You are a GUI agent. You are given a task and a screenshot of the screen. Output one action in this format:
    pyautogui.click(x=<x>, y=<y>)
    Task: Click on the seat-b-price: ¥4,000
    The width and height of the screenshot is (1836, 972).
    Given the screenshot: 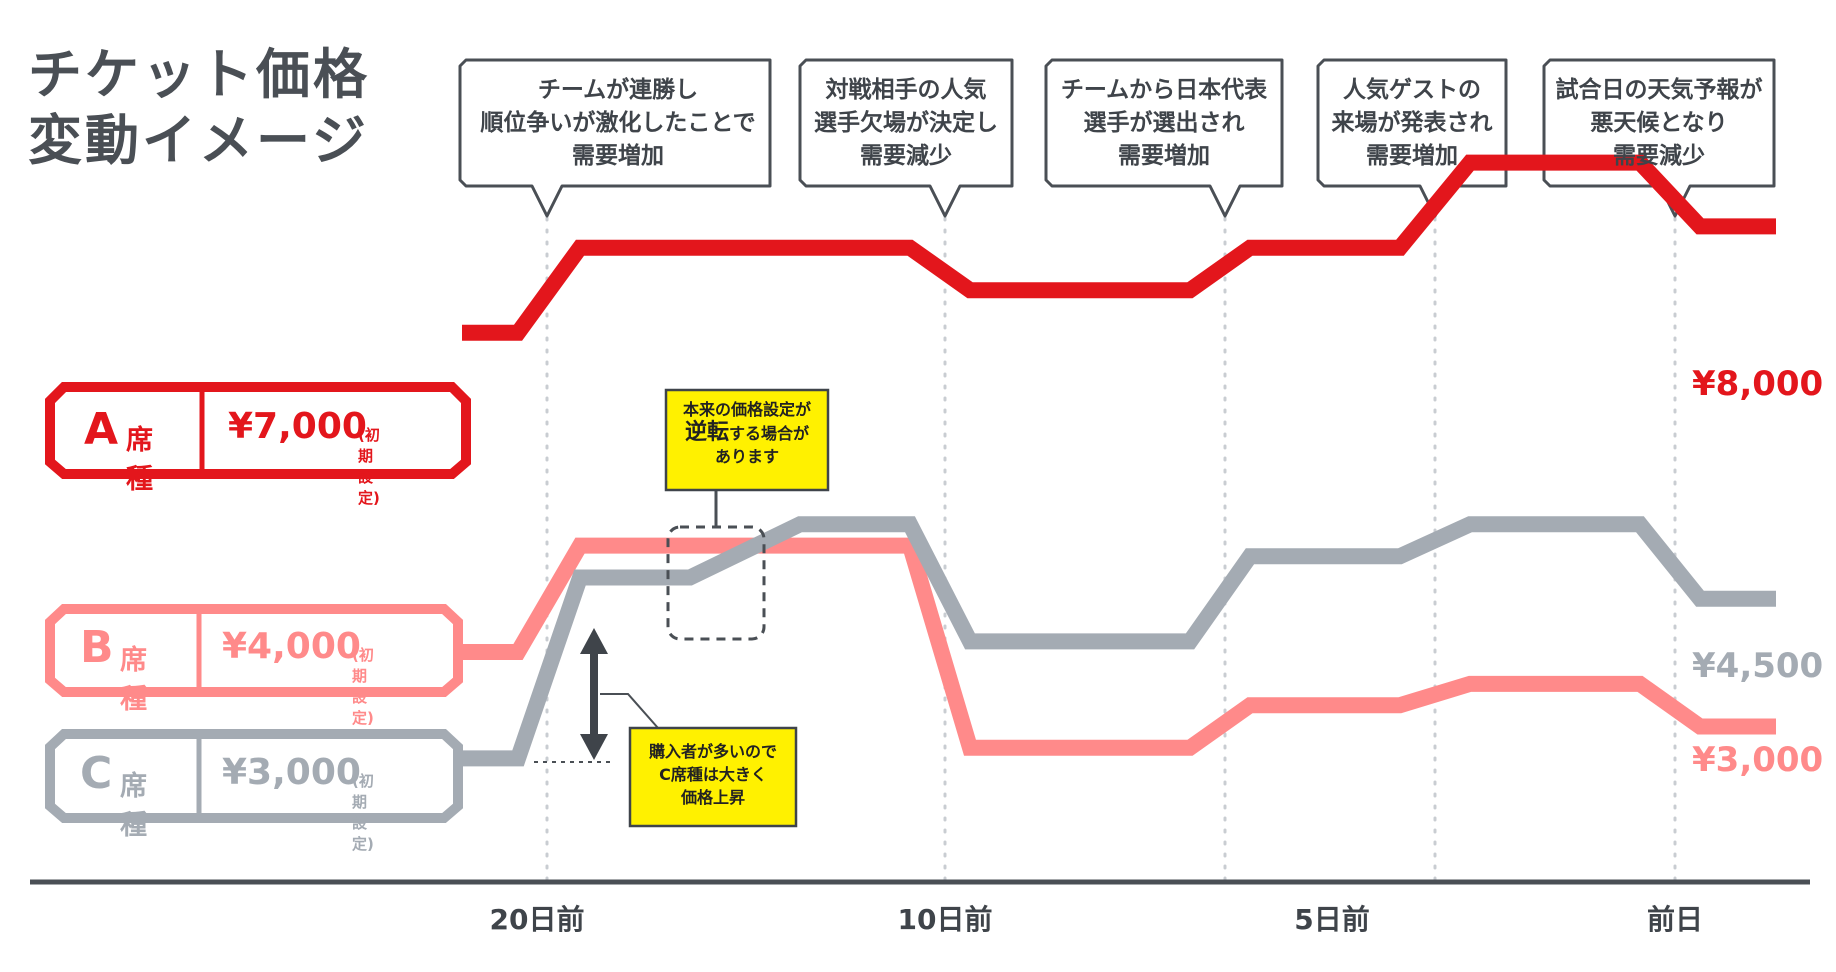 What is the action you would take?
    pyautogui.click(x=291, y=646)
    